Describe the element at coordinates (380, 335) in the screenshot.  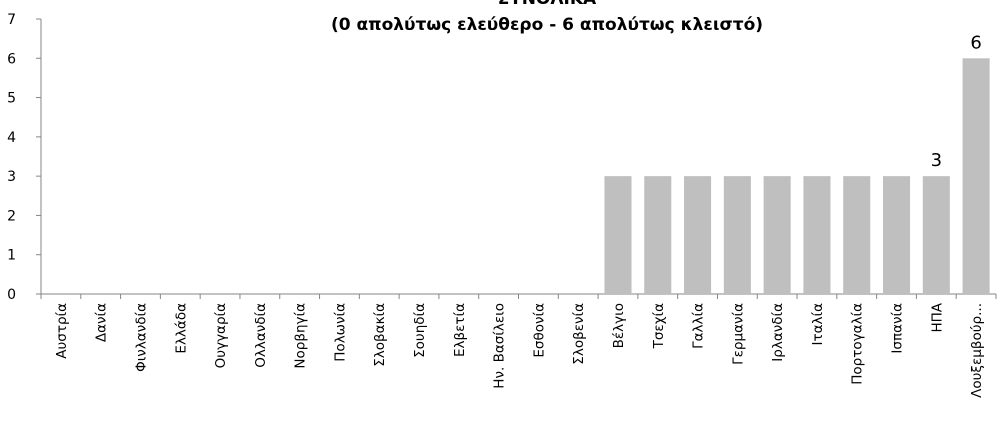
I see `x-tick-label: Σλοβακία` at that location.